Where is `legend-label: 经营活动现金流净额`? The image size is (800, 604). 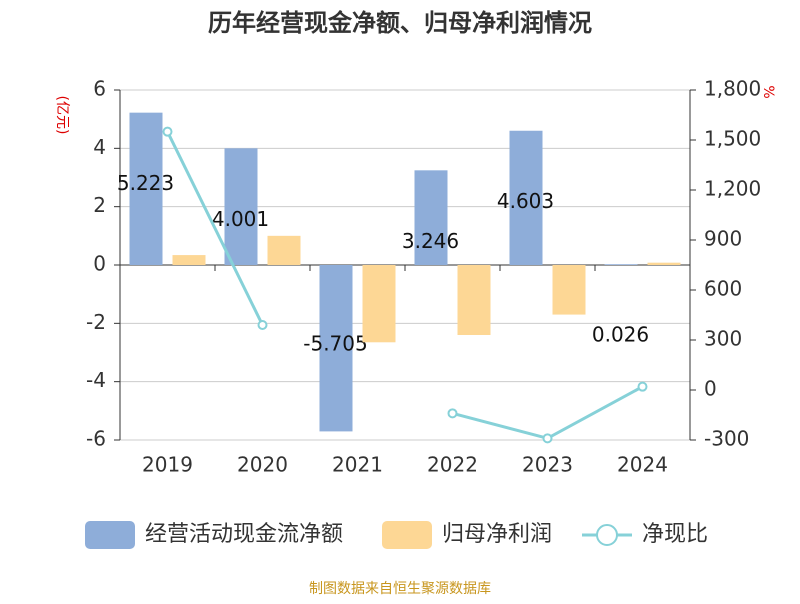
legend-label: 经营活动现金流净额 is located at coordinates (244, 534).